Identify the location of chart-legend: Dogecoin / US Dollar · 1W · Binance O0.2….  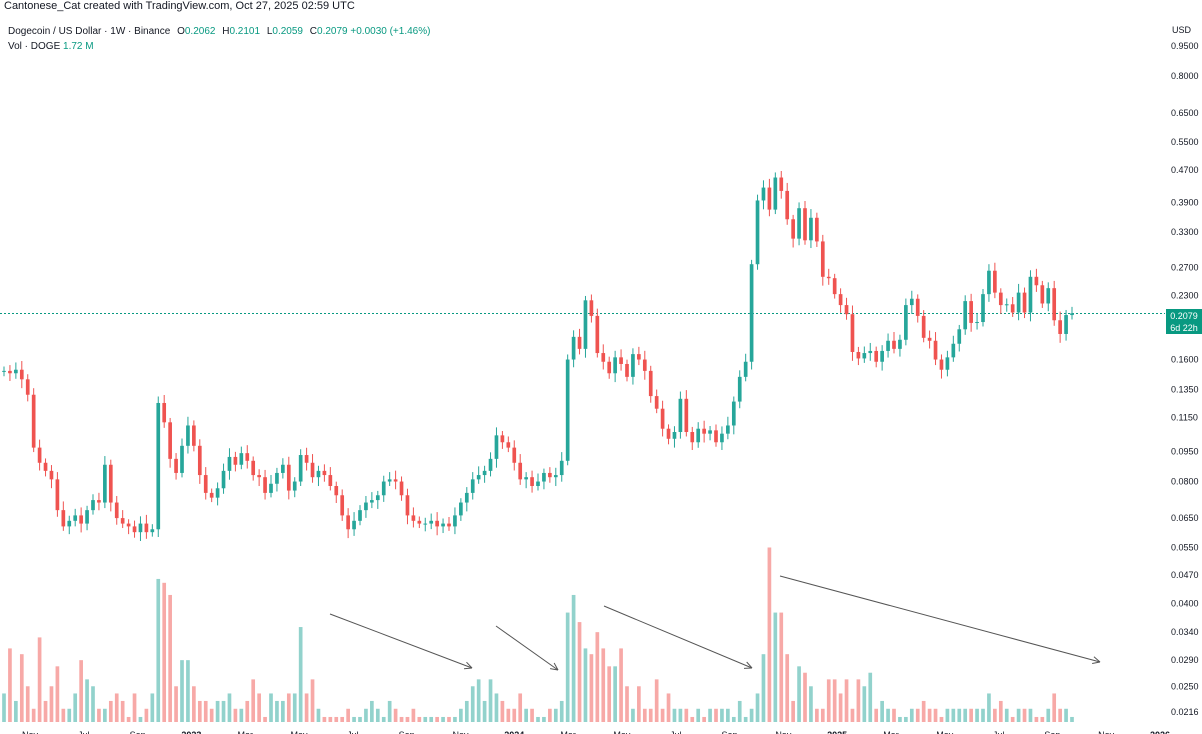
(219, 39).